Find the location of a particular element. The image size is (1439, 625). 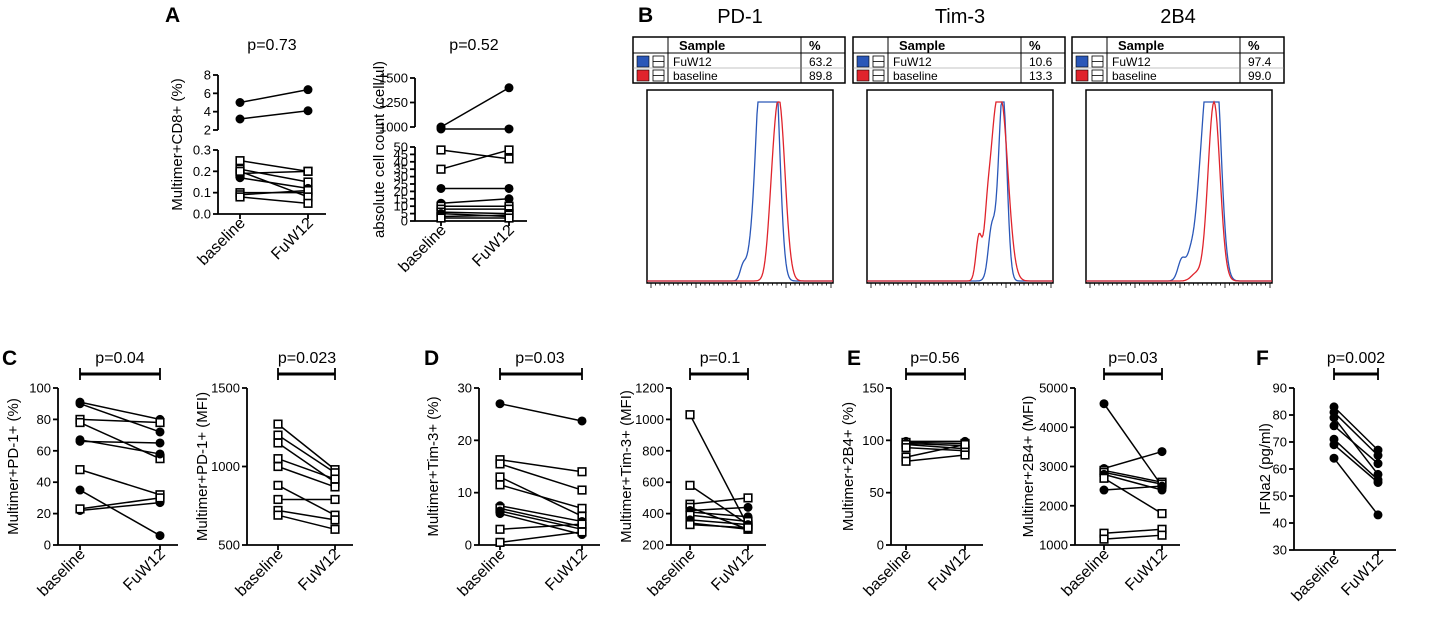

legend-swatch-baseline is located at coordinates (643, 75).